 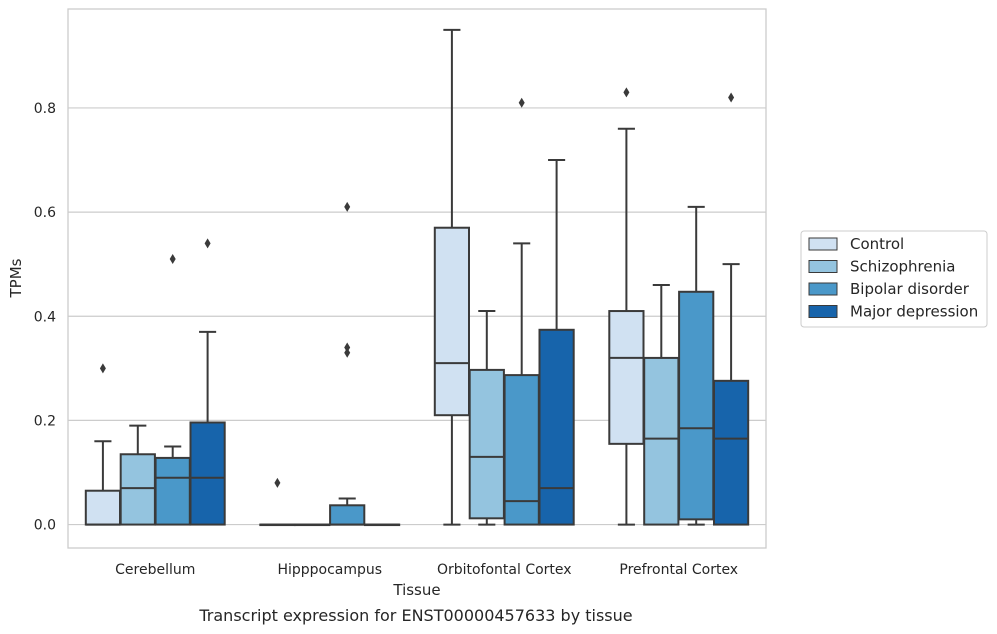 What do you see at coordinates (877, 244) in the screenshot?
I see `legend-label: Control` at bounding box center [877, 244].